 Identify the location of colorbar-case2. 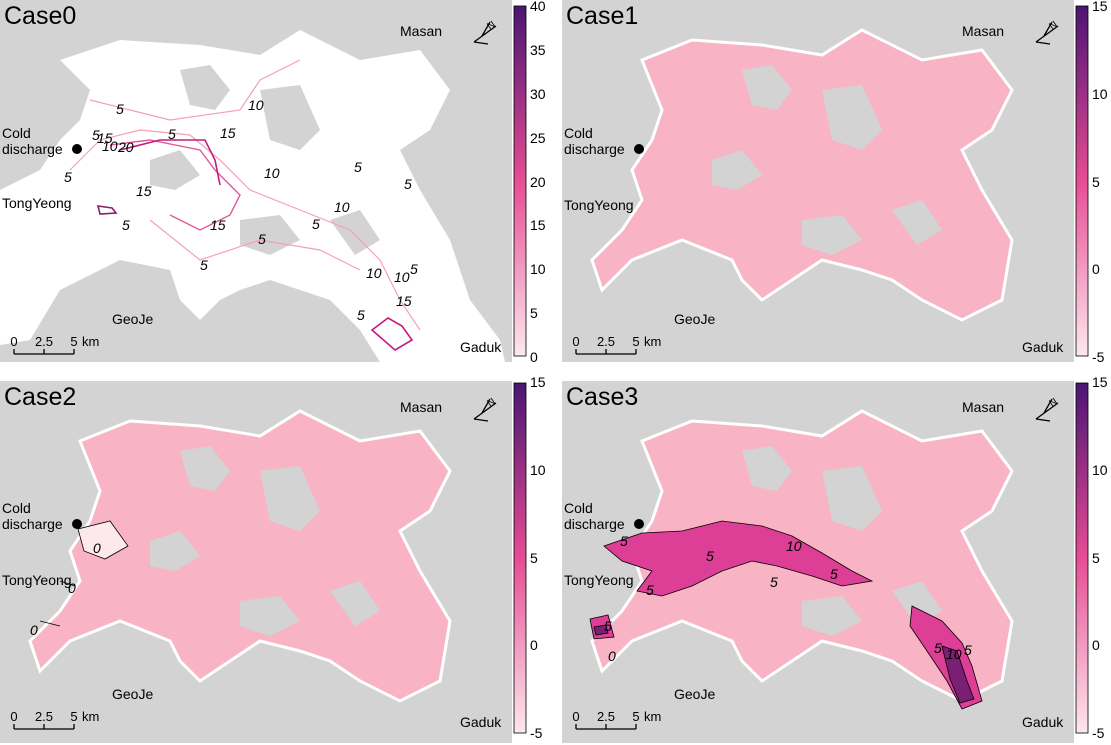
(520, 558).